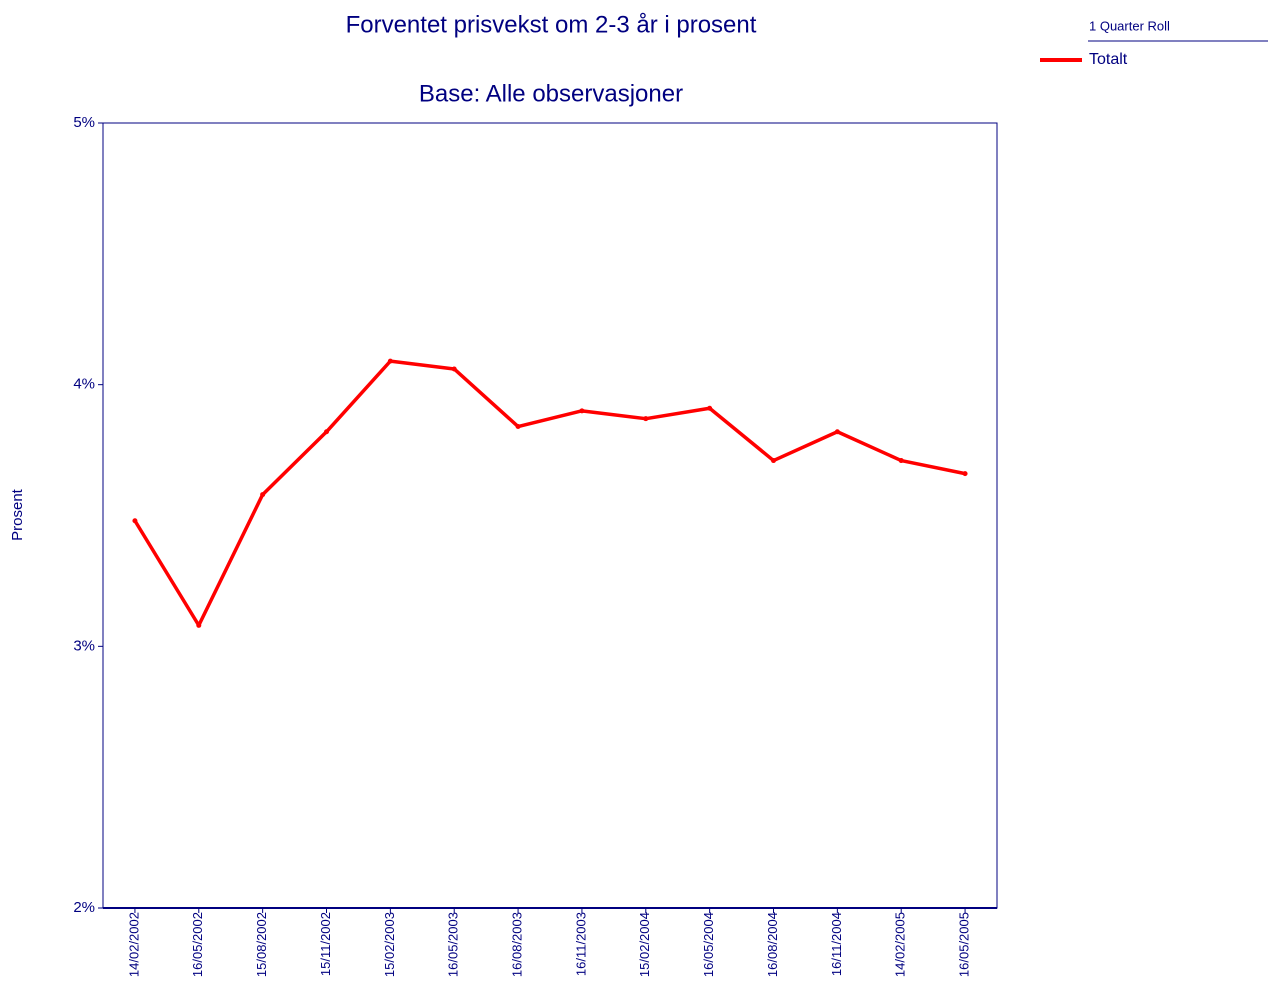  What do you see at coordinates (84, 907) in the screenshot?
I see `y-tick-label: 2%` at bounding box center [84, 907].